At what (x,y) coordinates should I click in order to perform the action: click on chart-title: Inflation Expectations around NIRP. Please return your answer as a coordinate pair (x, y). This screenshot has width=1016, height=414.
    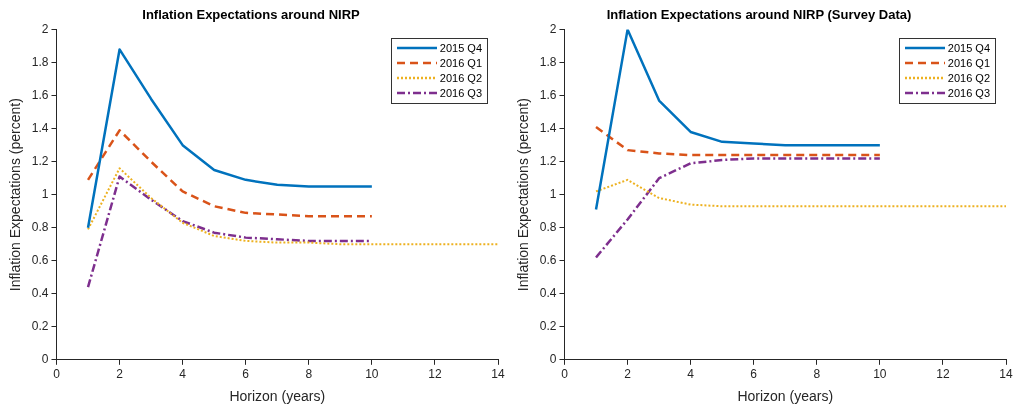
    Looking at the image, I should click on (251, 15).